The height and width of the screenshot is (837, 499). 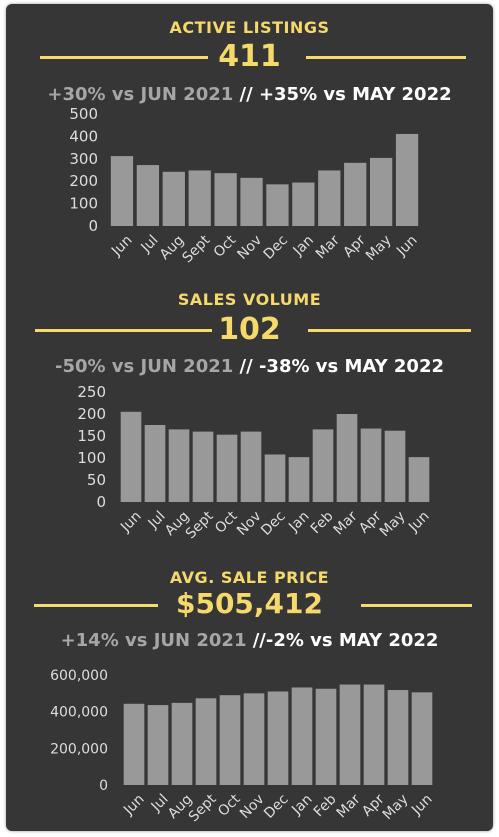 I want to click on mom-change: // +35% vs MAY 2022, so click(x=345, y=94).